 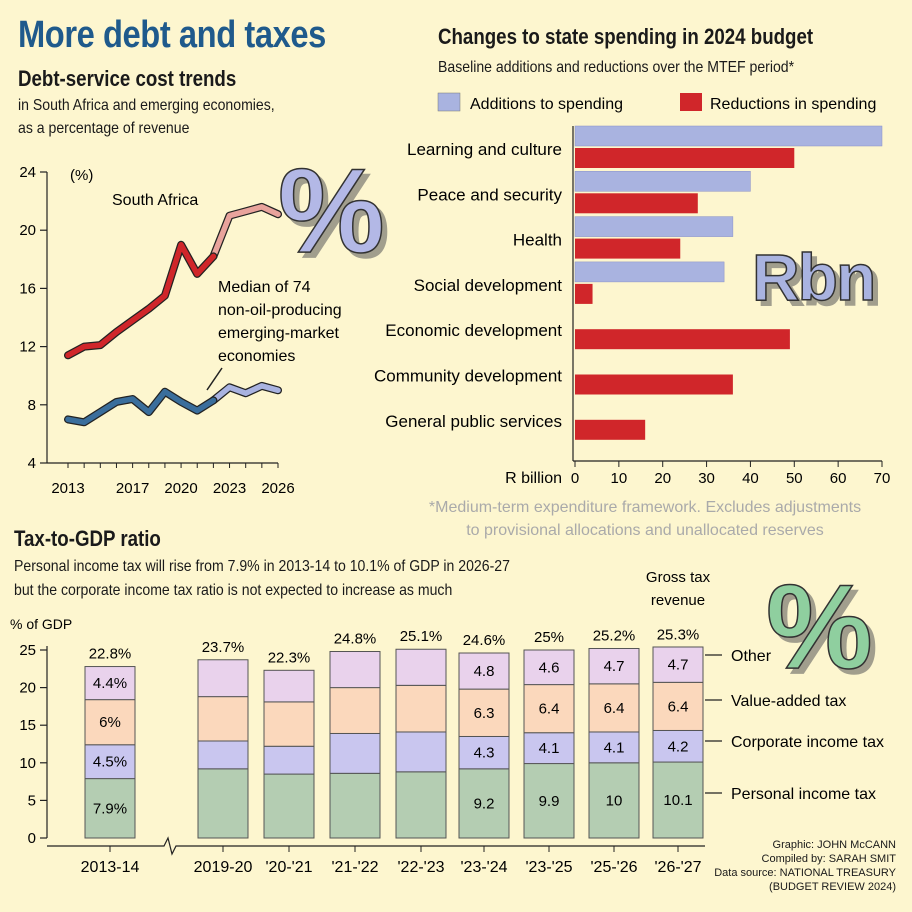 What do you see at coordinates (376, 846) in the screenshot?
I see `tax-x-axis` at bounding box center [376, 846].